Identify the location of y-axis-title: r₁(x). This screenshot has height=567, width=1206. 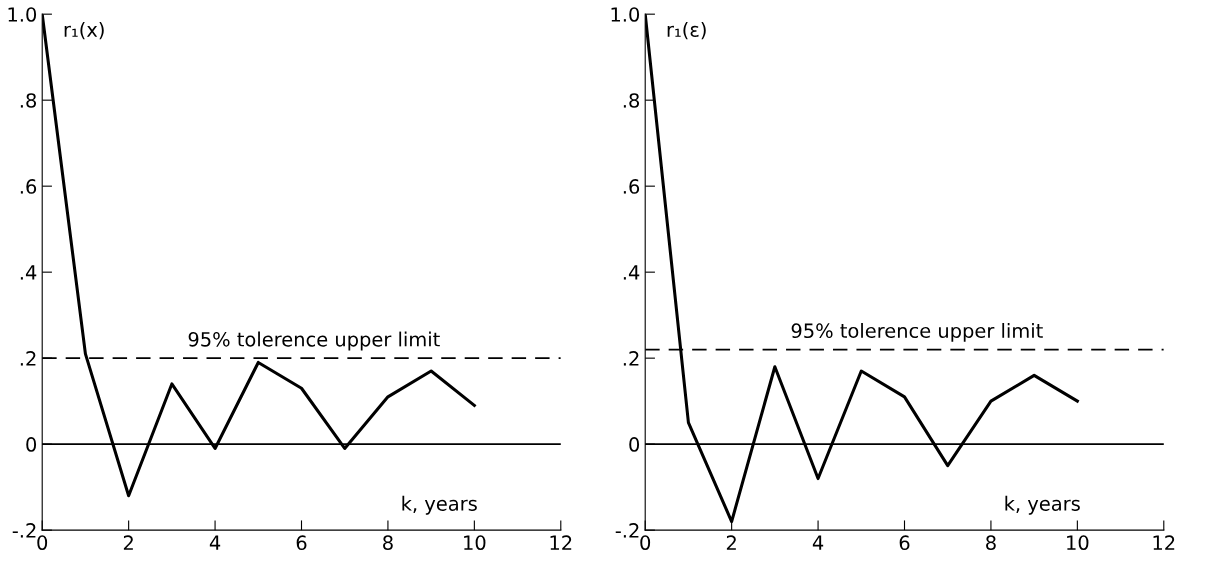
(84, 30).